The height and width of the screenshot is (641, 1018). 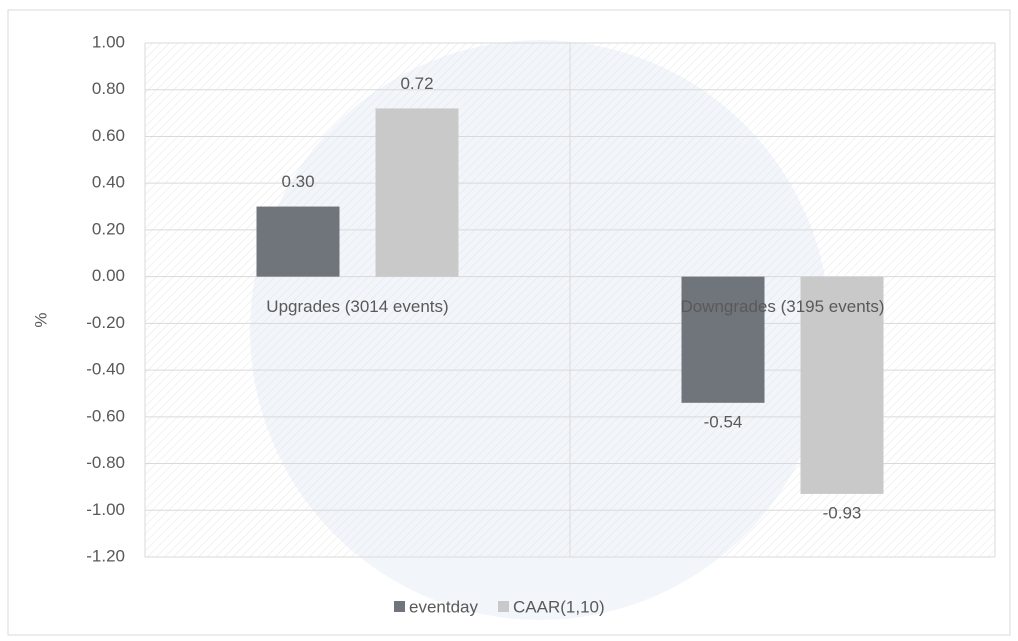 What do you see at coordinates (105, 509) in the screenshot?
I see `y-tick-label: -1.00` at bounding box center [105, 509].